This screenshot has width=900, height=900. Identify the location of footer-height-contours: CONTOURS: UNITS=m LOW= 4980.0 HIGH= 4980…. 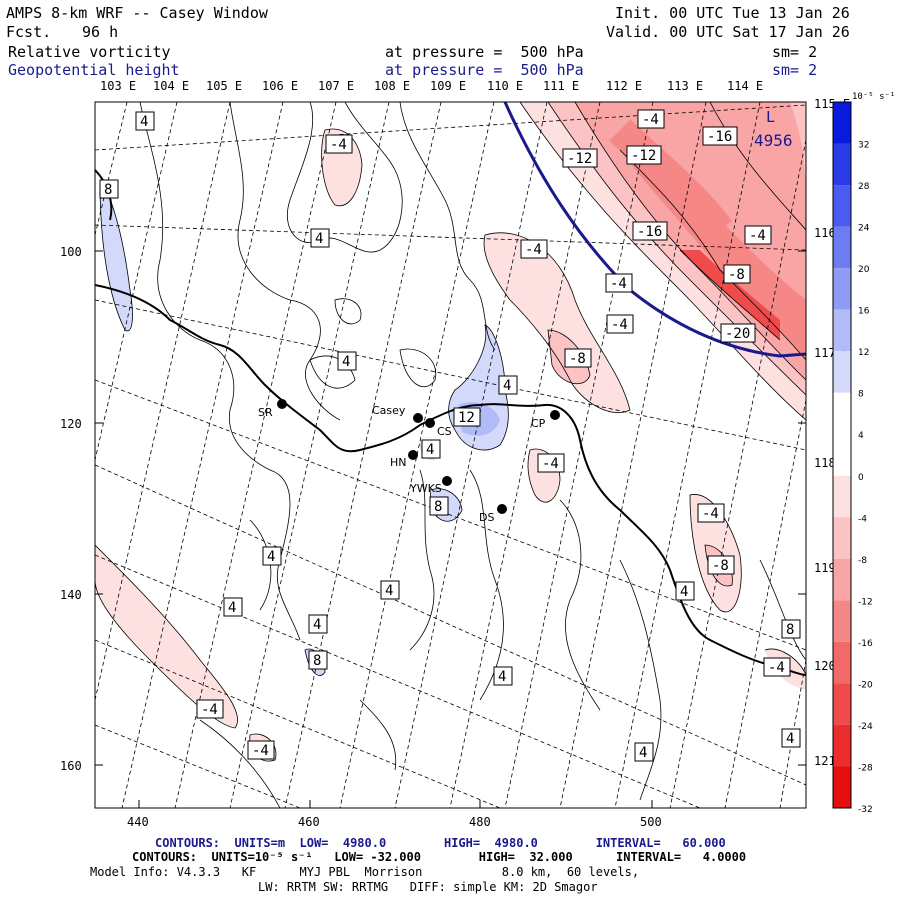
(440, 843).